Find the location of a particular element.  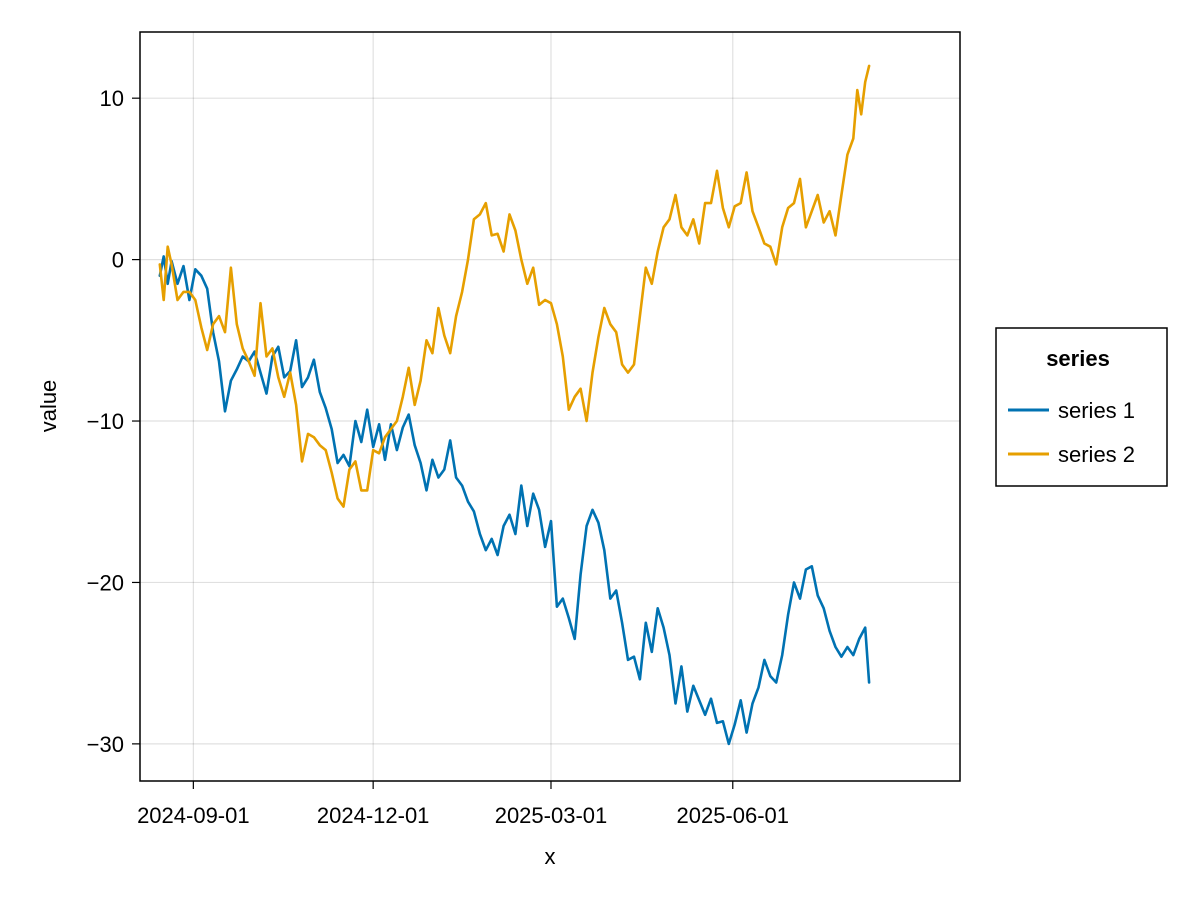

legend-title: series is located at coordinates (1078, 358).